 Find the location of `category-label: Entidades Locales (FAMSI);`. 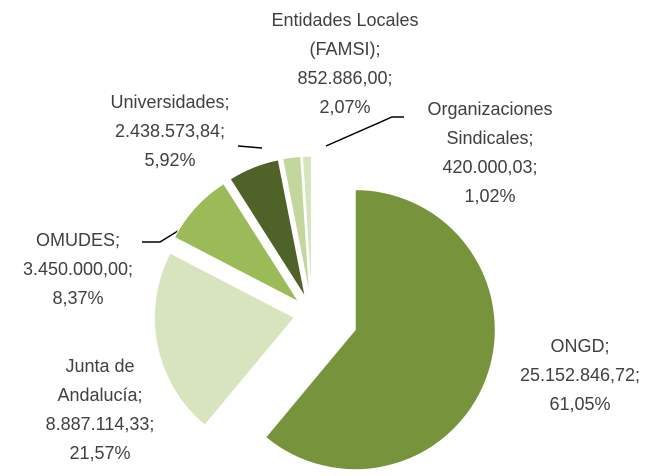

category-label: Entidades Locales (FAMSI); is located at coordinates (345, 34).